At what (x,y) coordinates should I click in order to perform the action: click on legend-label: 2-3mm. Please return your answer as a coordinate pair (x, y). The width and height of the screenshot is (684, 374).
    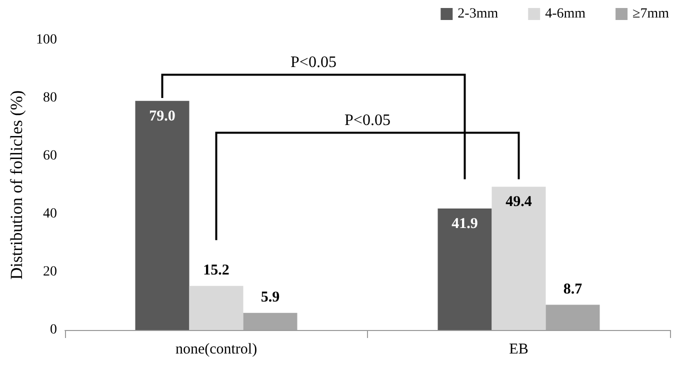
    Looking at the image, I should click on (478, 14).